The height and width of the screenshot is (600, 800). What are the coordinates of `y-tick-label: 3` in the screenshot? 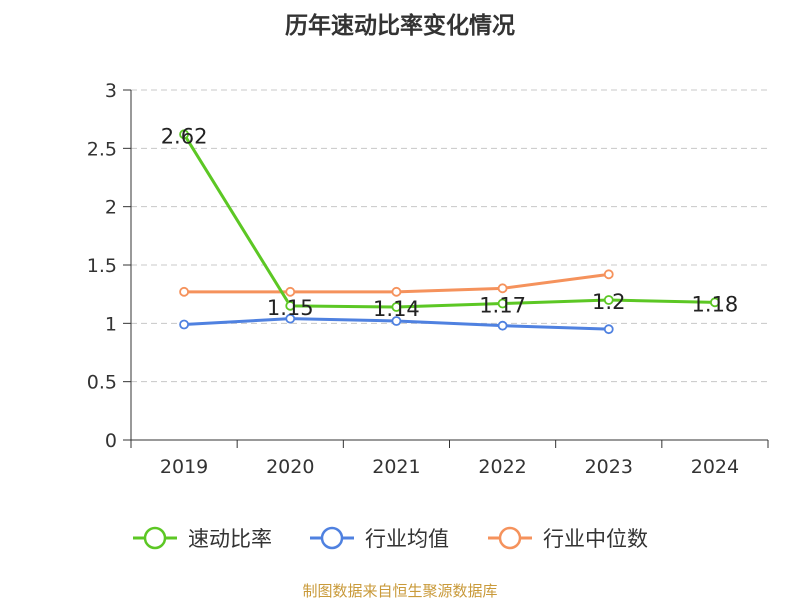 It's located at (111, 91).